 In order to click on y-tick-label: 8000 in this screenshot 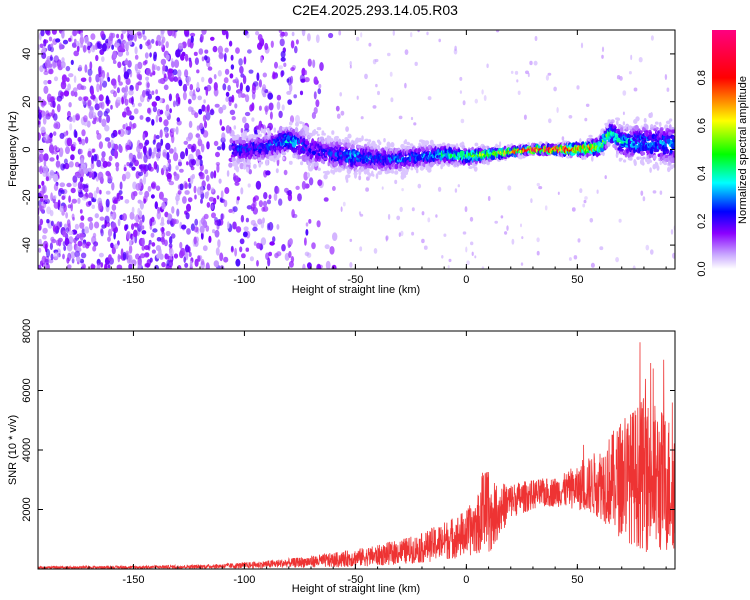, I will do `click(27, 331)`.